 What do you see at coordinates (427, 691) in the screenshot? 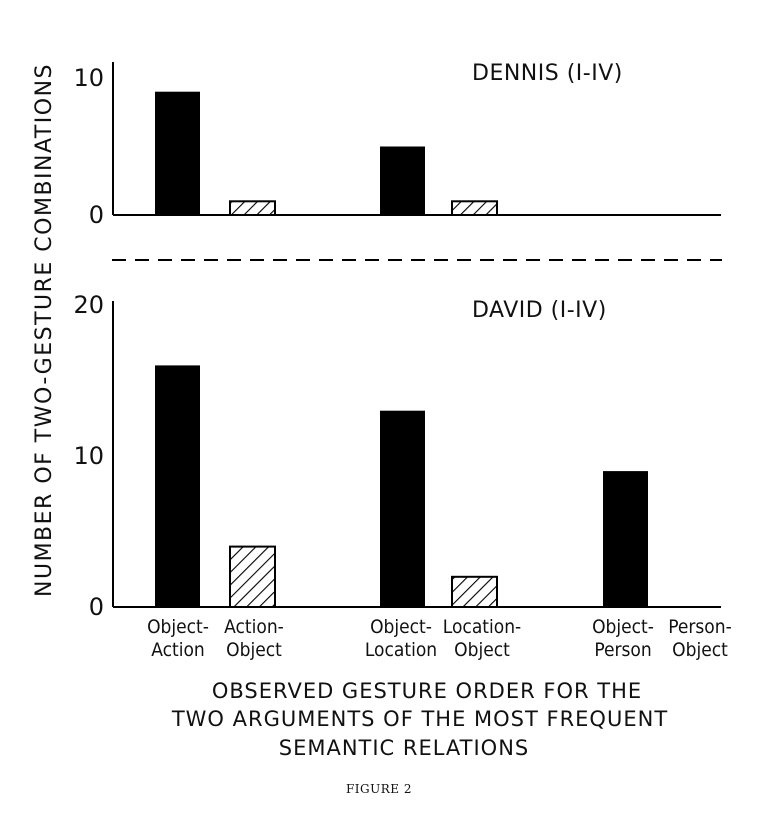
I see `x-axis-label-line-1: OBSERVED GESTURE ORDER FOR THE` at bounding box center [427, 691].